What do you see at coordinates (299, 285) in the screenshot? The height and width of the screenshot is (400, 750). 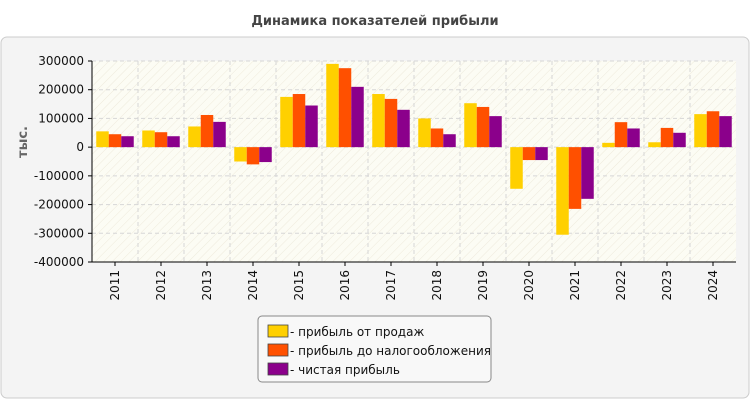 I see `x-tick-label: 2015` at bounding box center [299, 285].